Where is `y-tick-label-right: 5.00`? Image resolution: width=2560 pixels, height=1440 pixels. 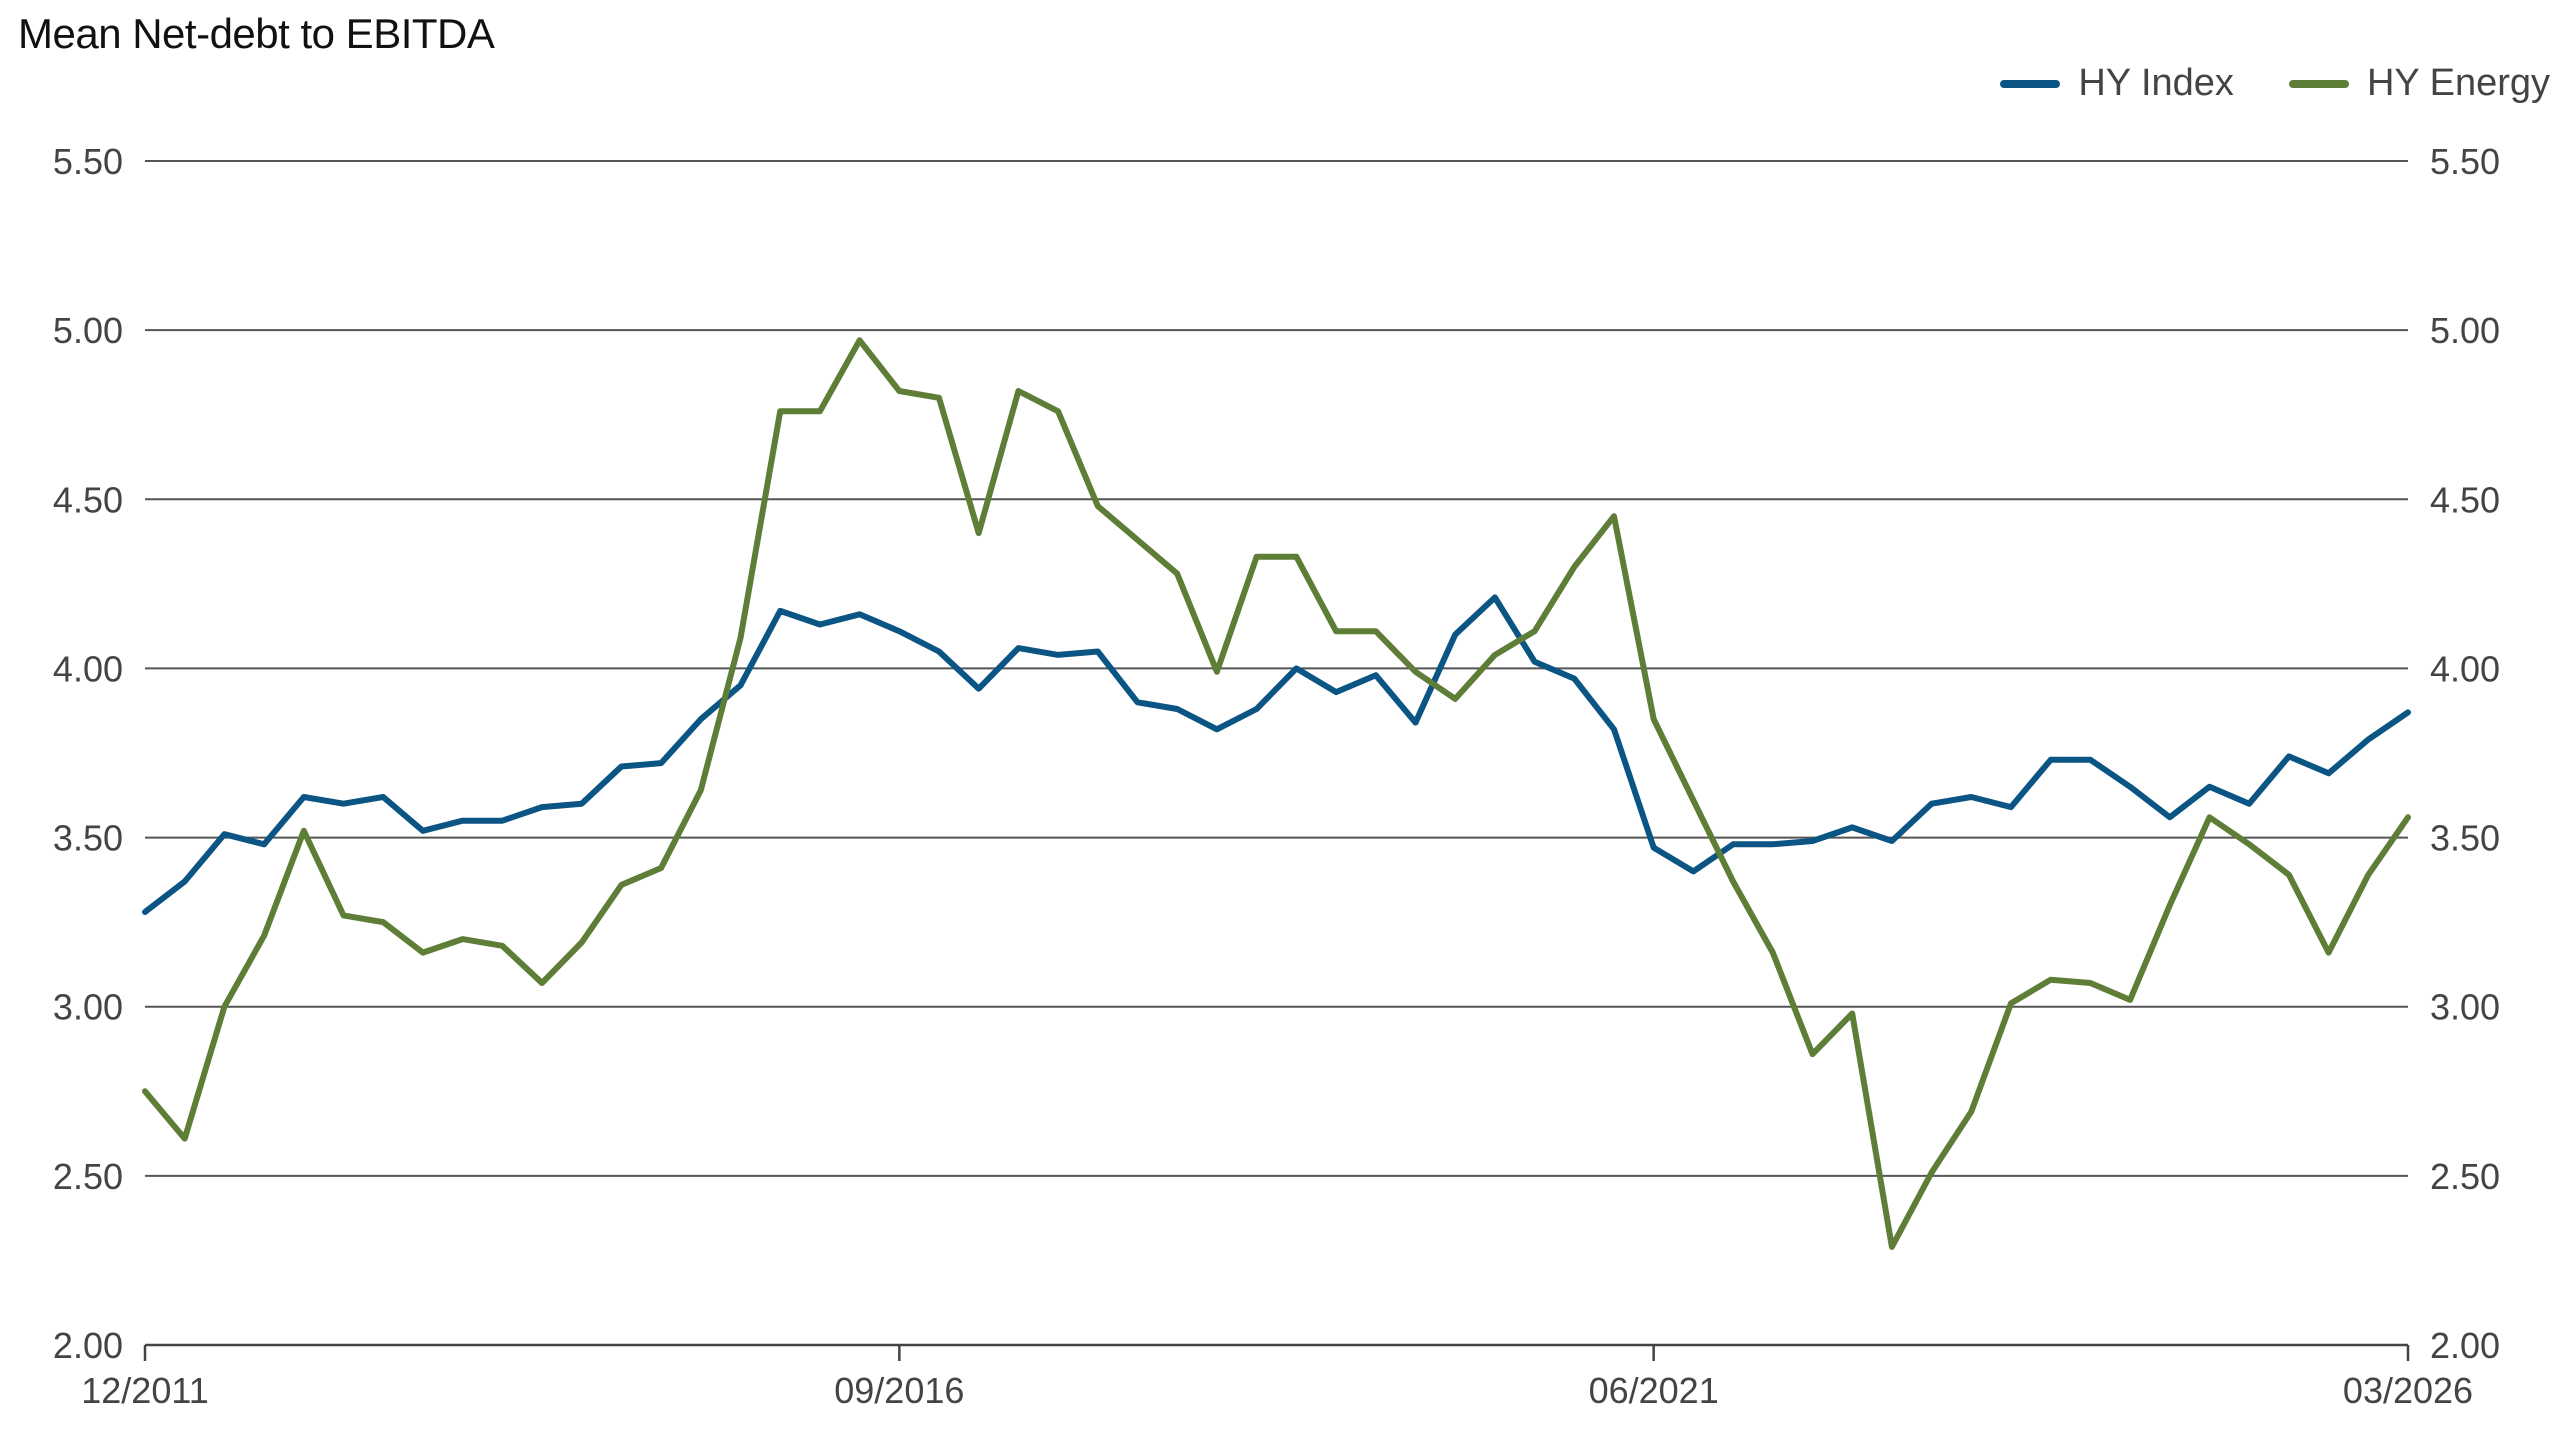
y-tick-label-right: 5.00 is located at coordinates (2465, 330).